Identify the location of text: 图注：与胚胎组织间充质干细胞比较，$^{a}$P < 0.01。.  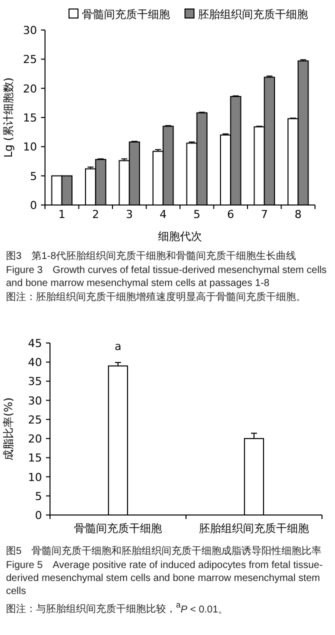
(117, 608).